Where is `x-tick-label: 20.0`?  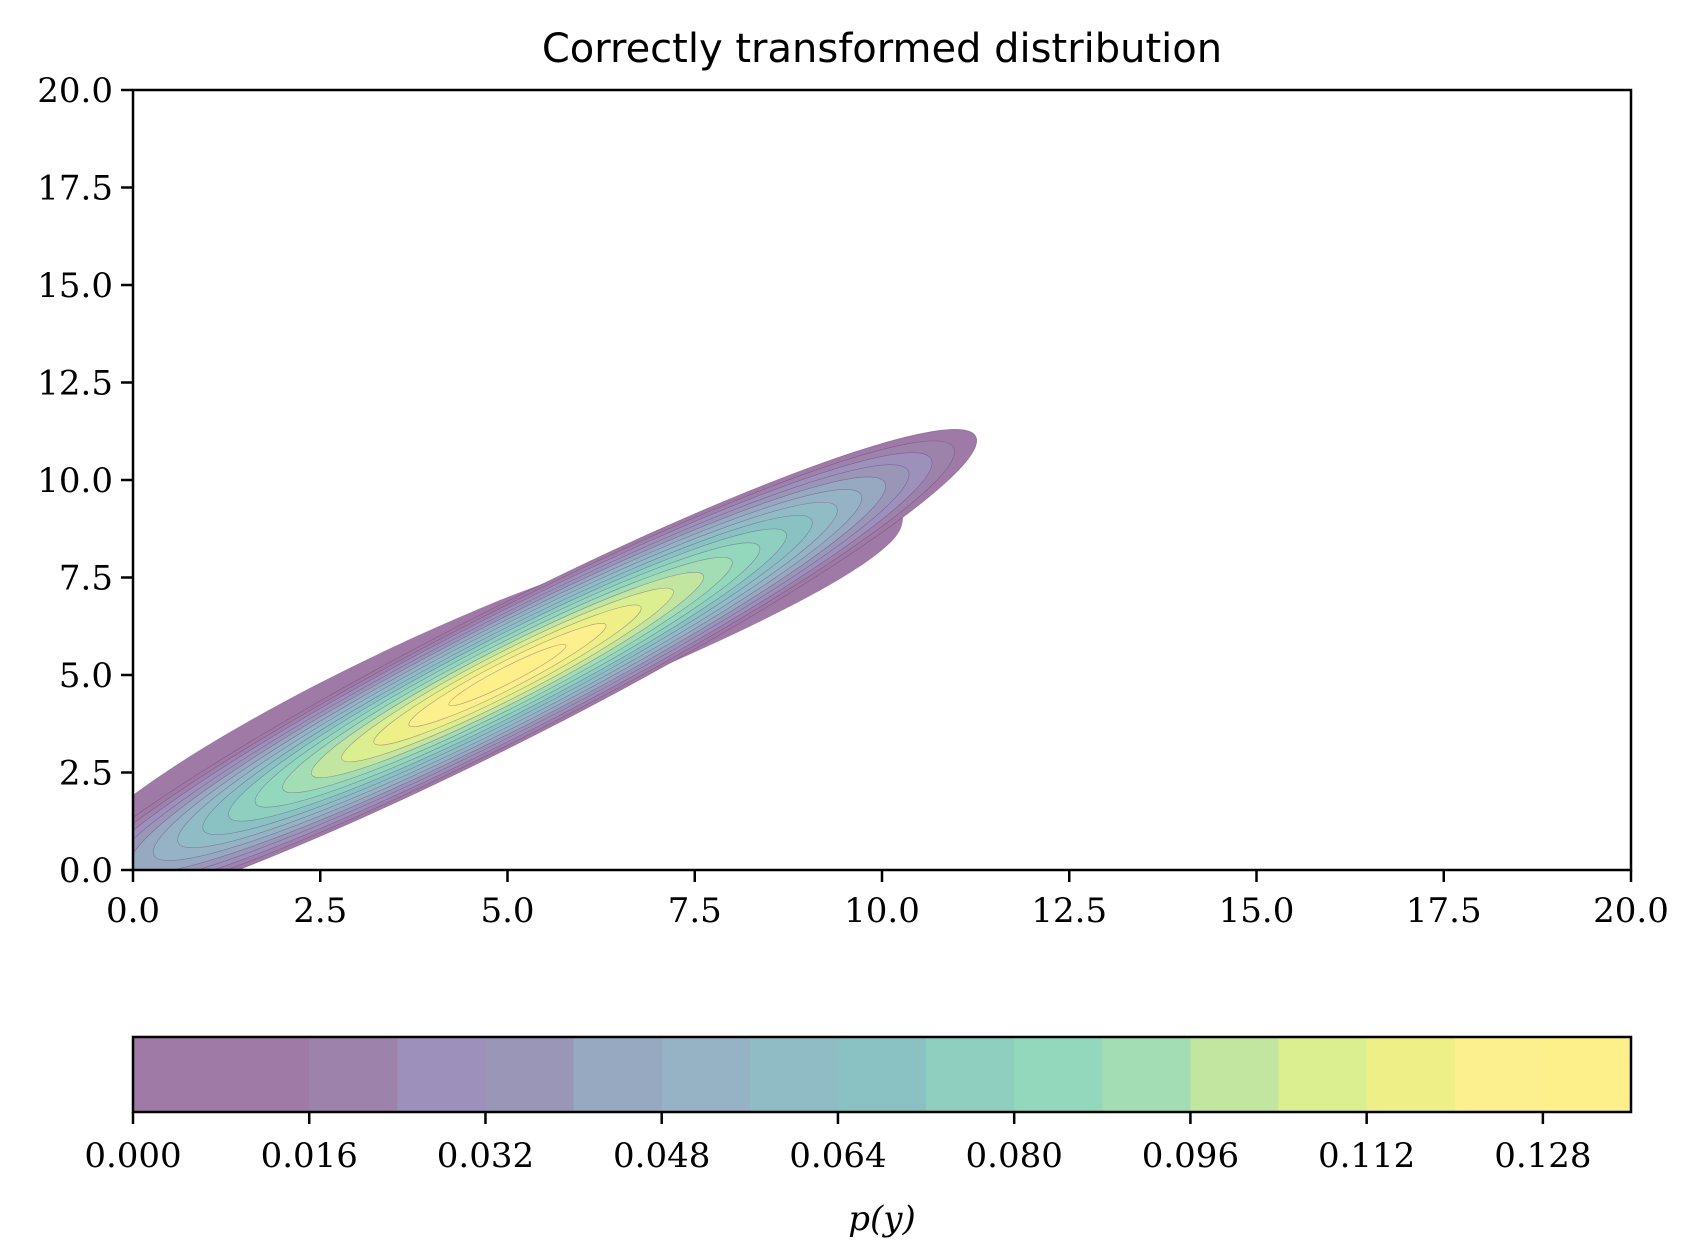
x-tick-label: 20.0 is located at coordinates (1631, 911).